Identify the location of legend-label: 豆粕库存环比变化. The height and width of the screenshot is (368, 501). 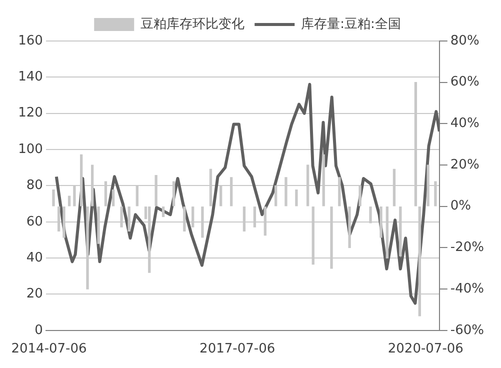
(192, 24).